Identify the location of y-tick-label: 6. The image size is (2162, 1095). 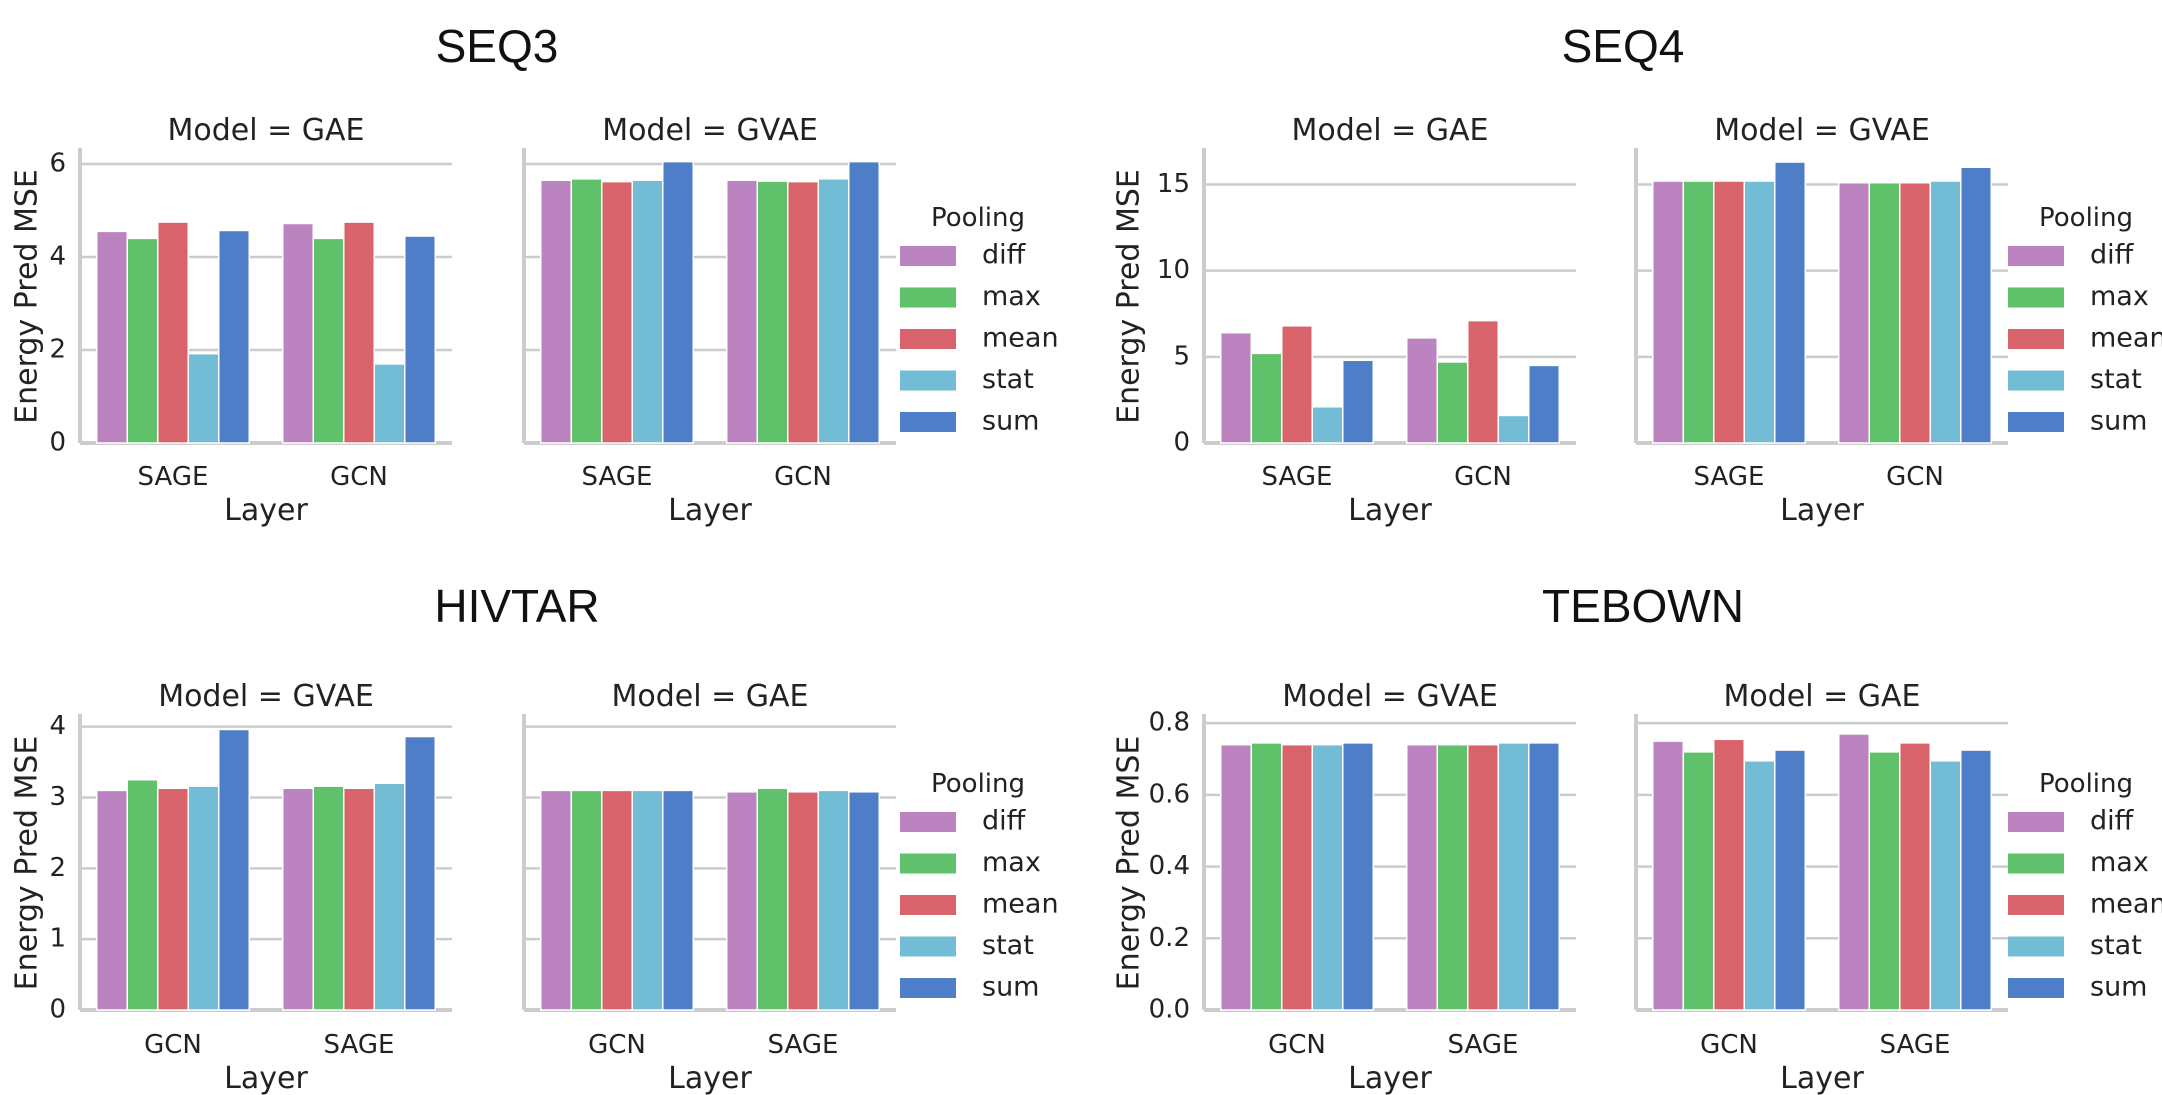
(57, 163).